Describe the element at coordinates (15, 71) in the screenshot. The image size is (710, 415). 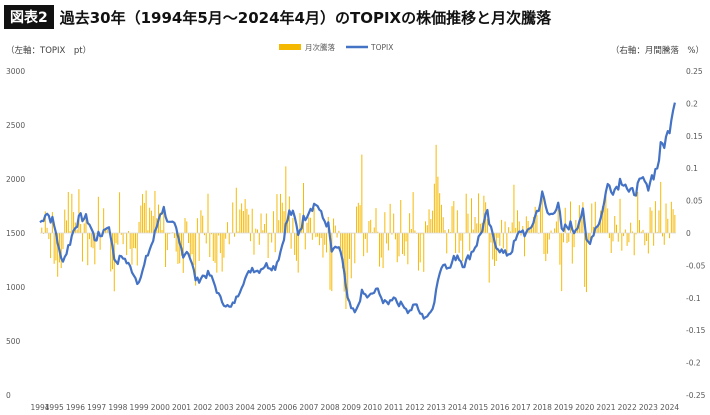
I see `left-tick-label: 3000` at that location.